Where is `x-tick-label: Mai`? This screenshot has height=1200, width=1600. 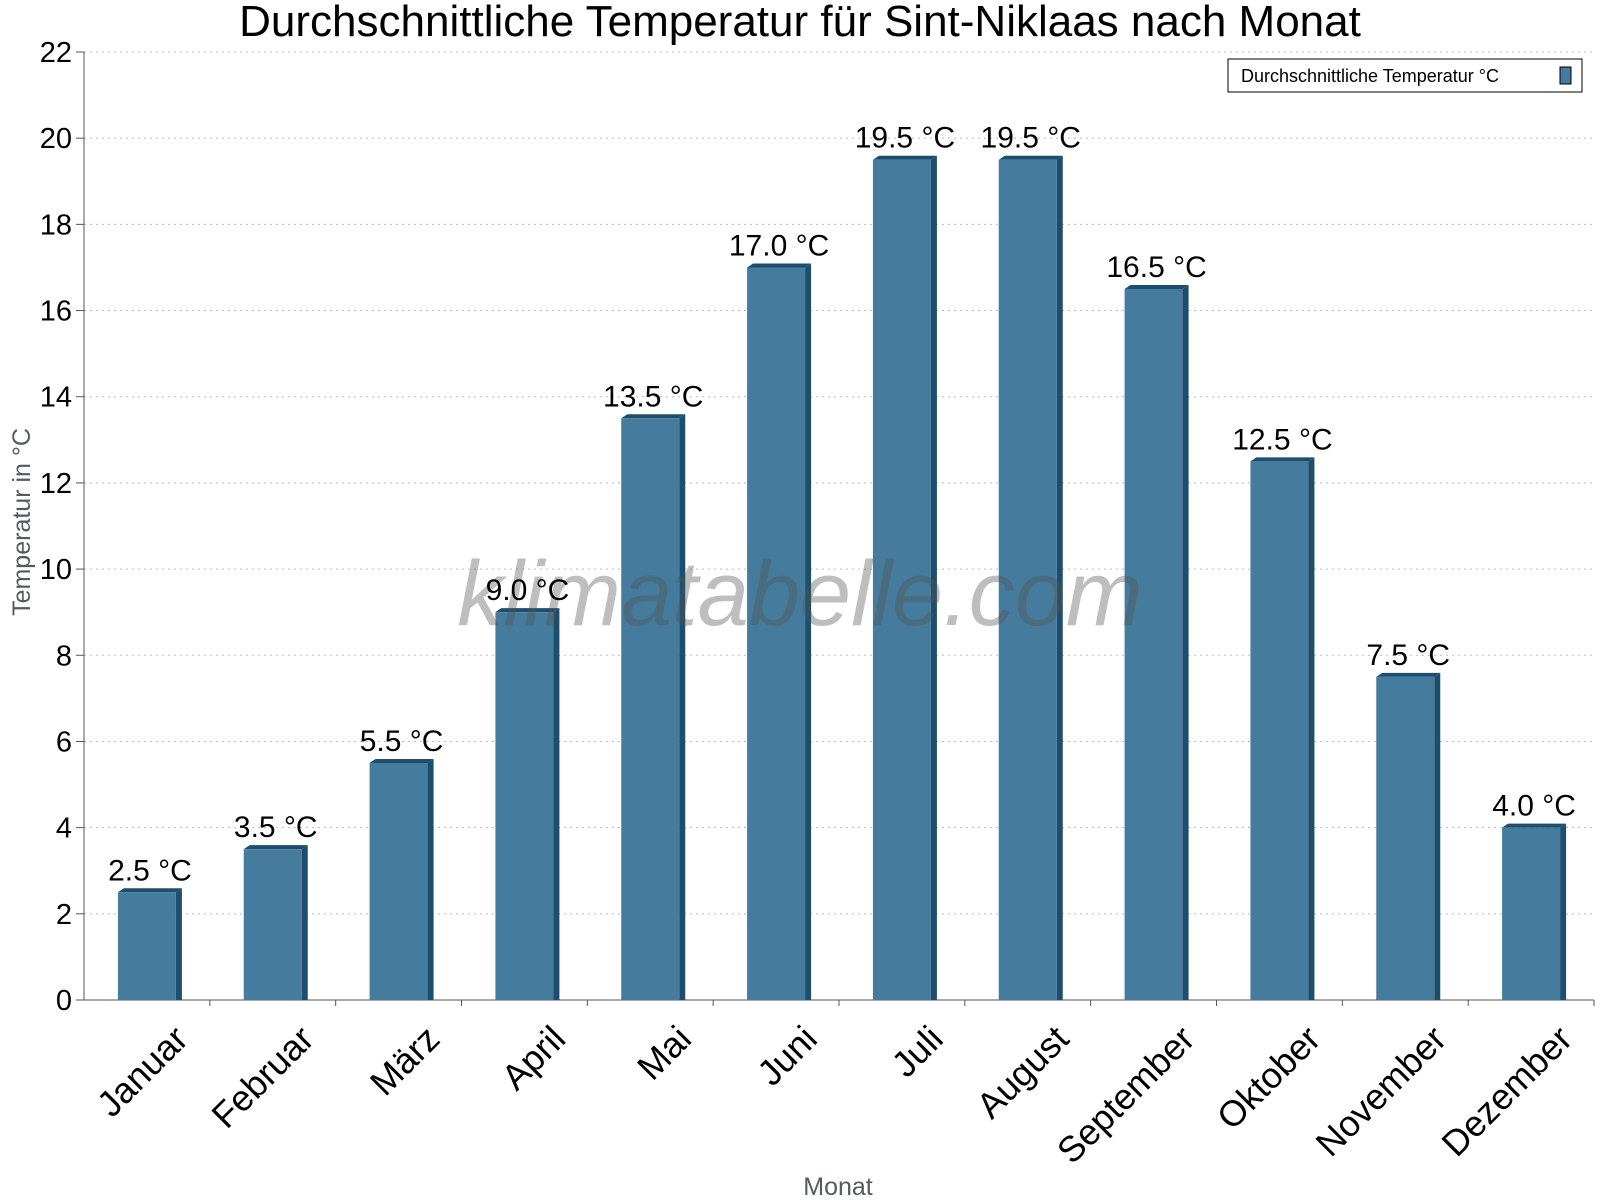
x-tick-label: Mai is located at coordinates (664, 1053).